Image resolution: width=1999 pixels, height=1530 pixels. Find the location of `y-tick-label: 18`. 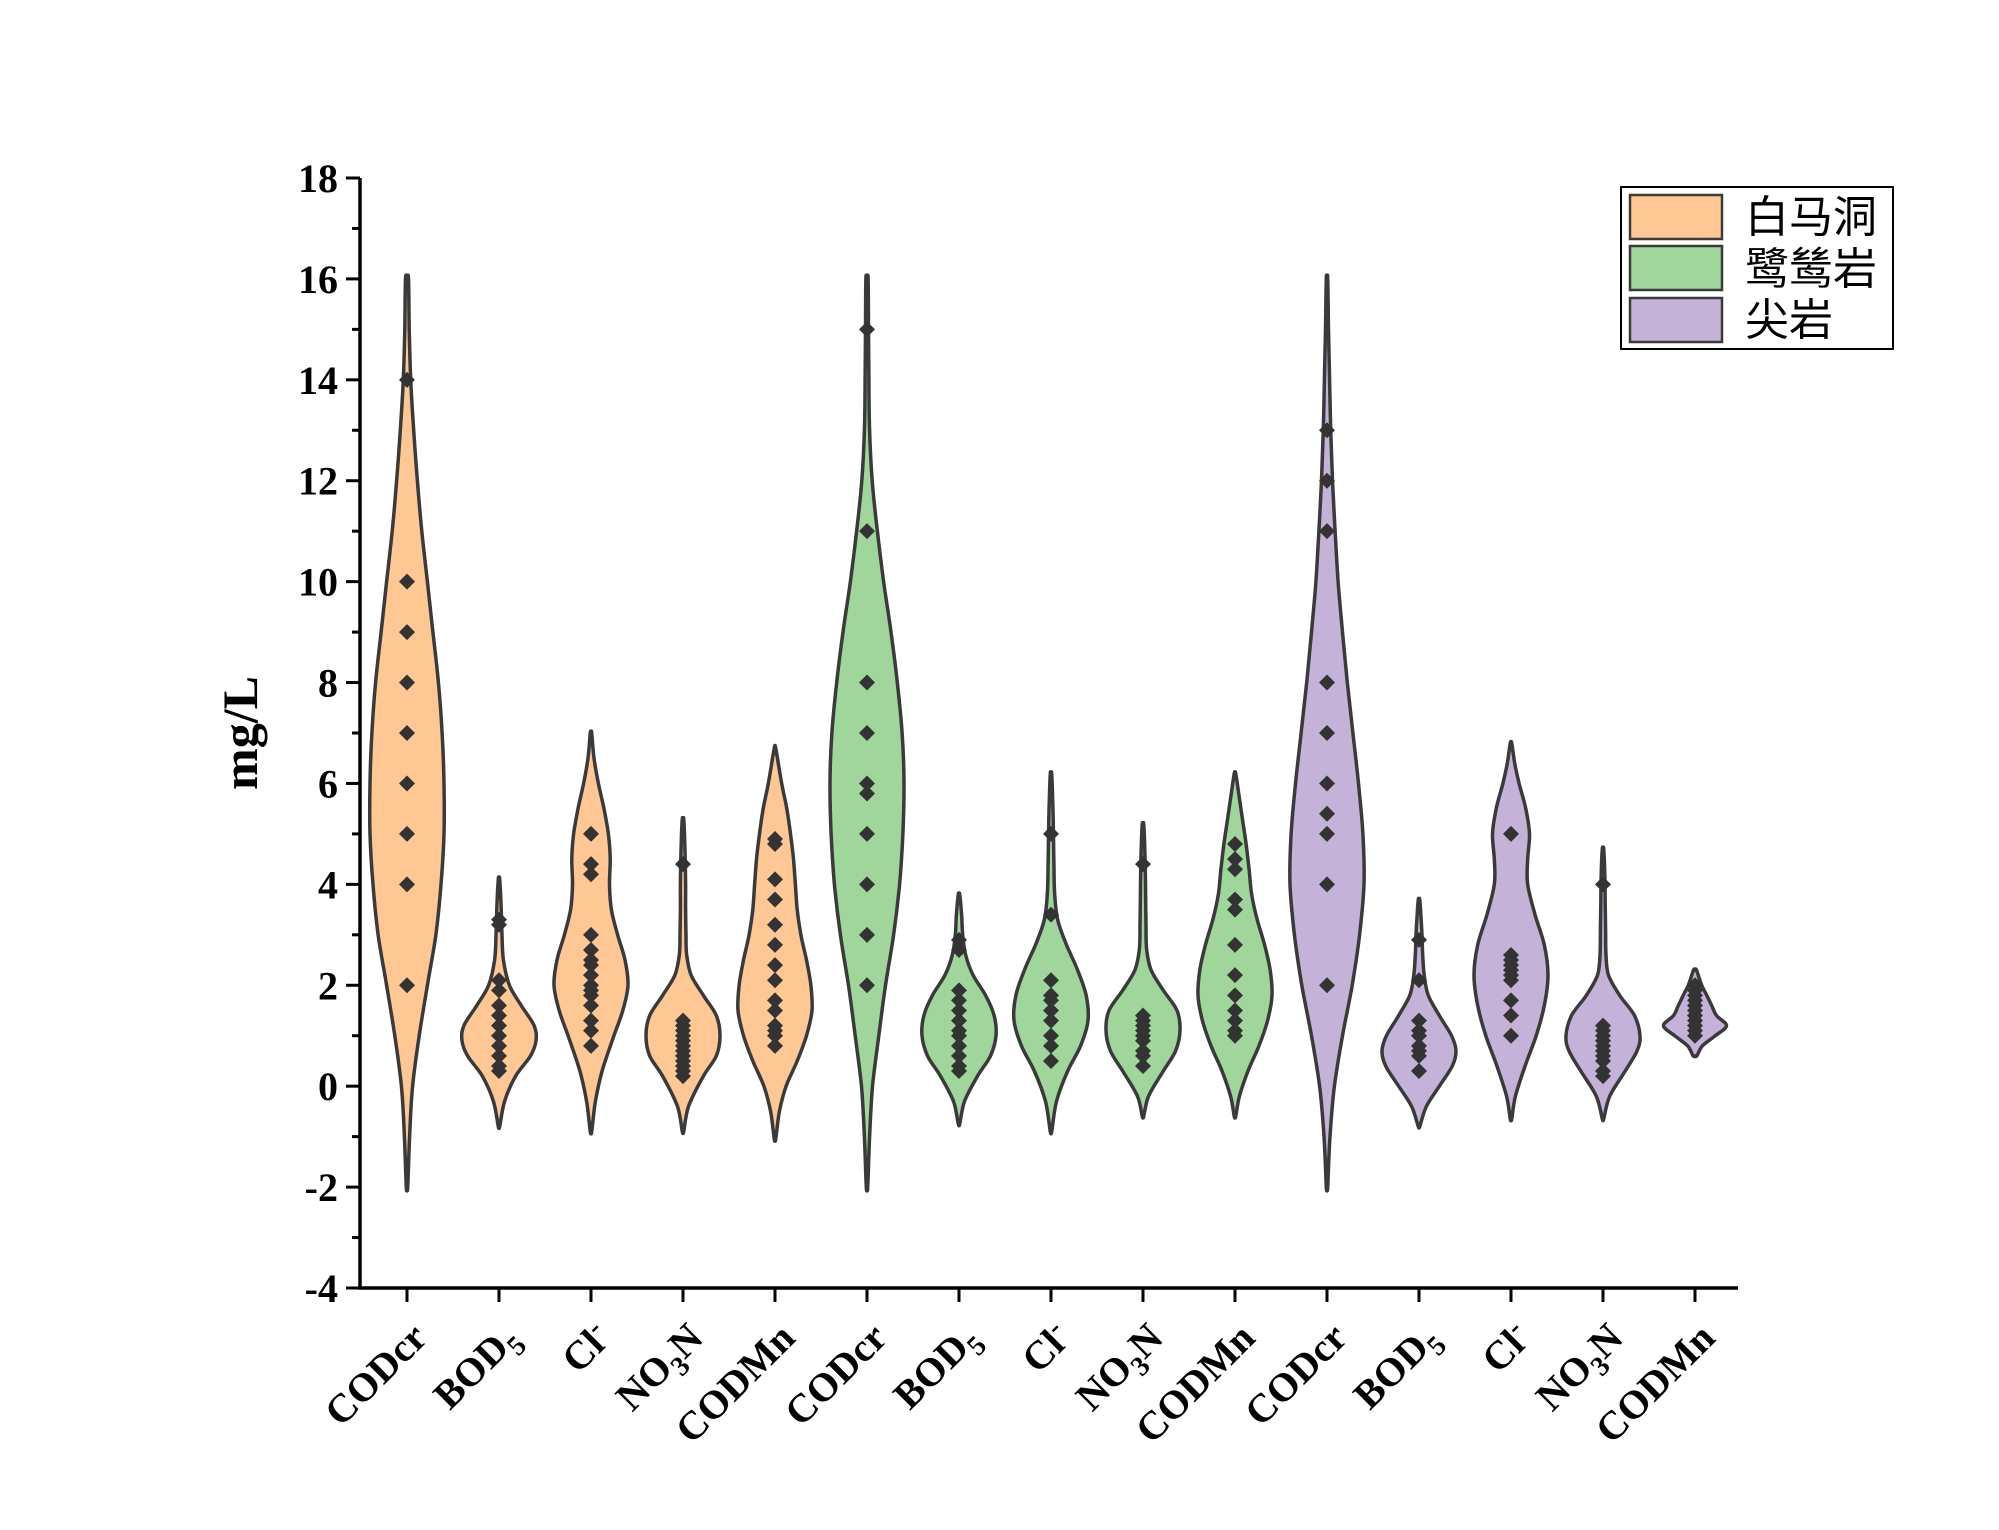

y-tick-label: 18 is located at coordinates (318, 178).